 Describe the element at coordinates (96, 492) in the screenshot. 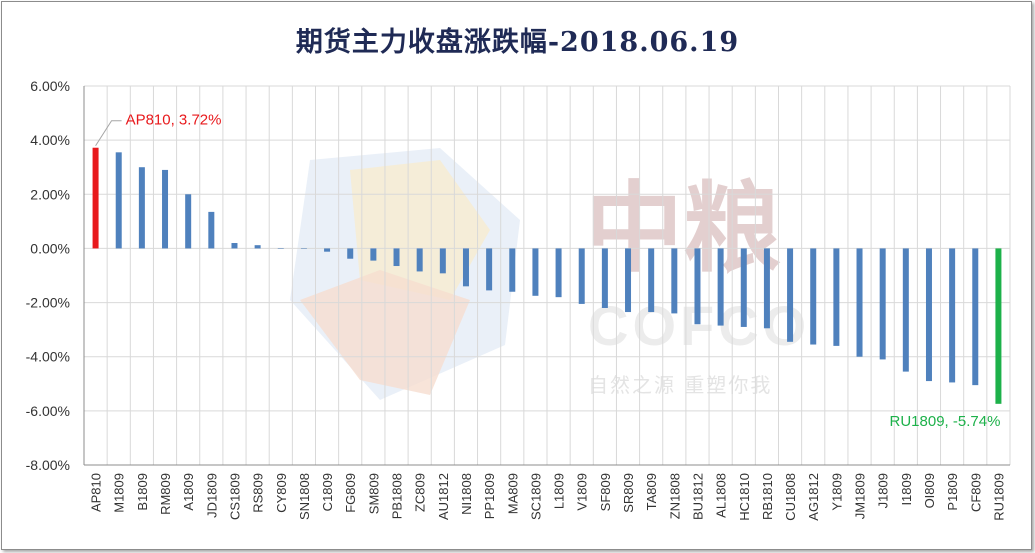

I see `x-tick-label: AP810` at that location.